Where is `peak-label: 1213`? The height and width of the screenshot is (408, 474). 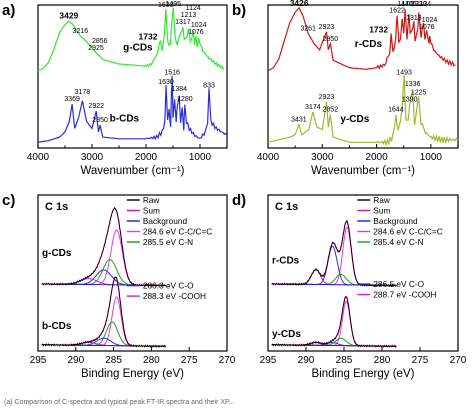
peak-label: 1213 is located at coordinates (189, 15).